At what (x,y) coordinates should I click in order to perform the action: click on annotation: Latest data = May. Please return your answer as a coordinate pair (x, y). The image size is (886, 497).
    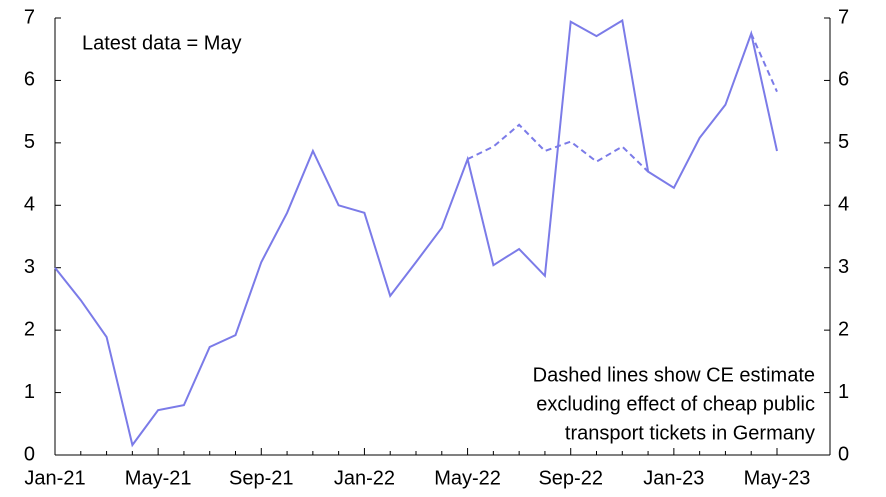
    Looking at the image, I should click on (162, 43).